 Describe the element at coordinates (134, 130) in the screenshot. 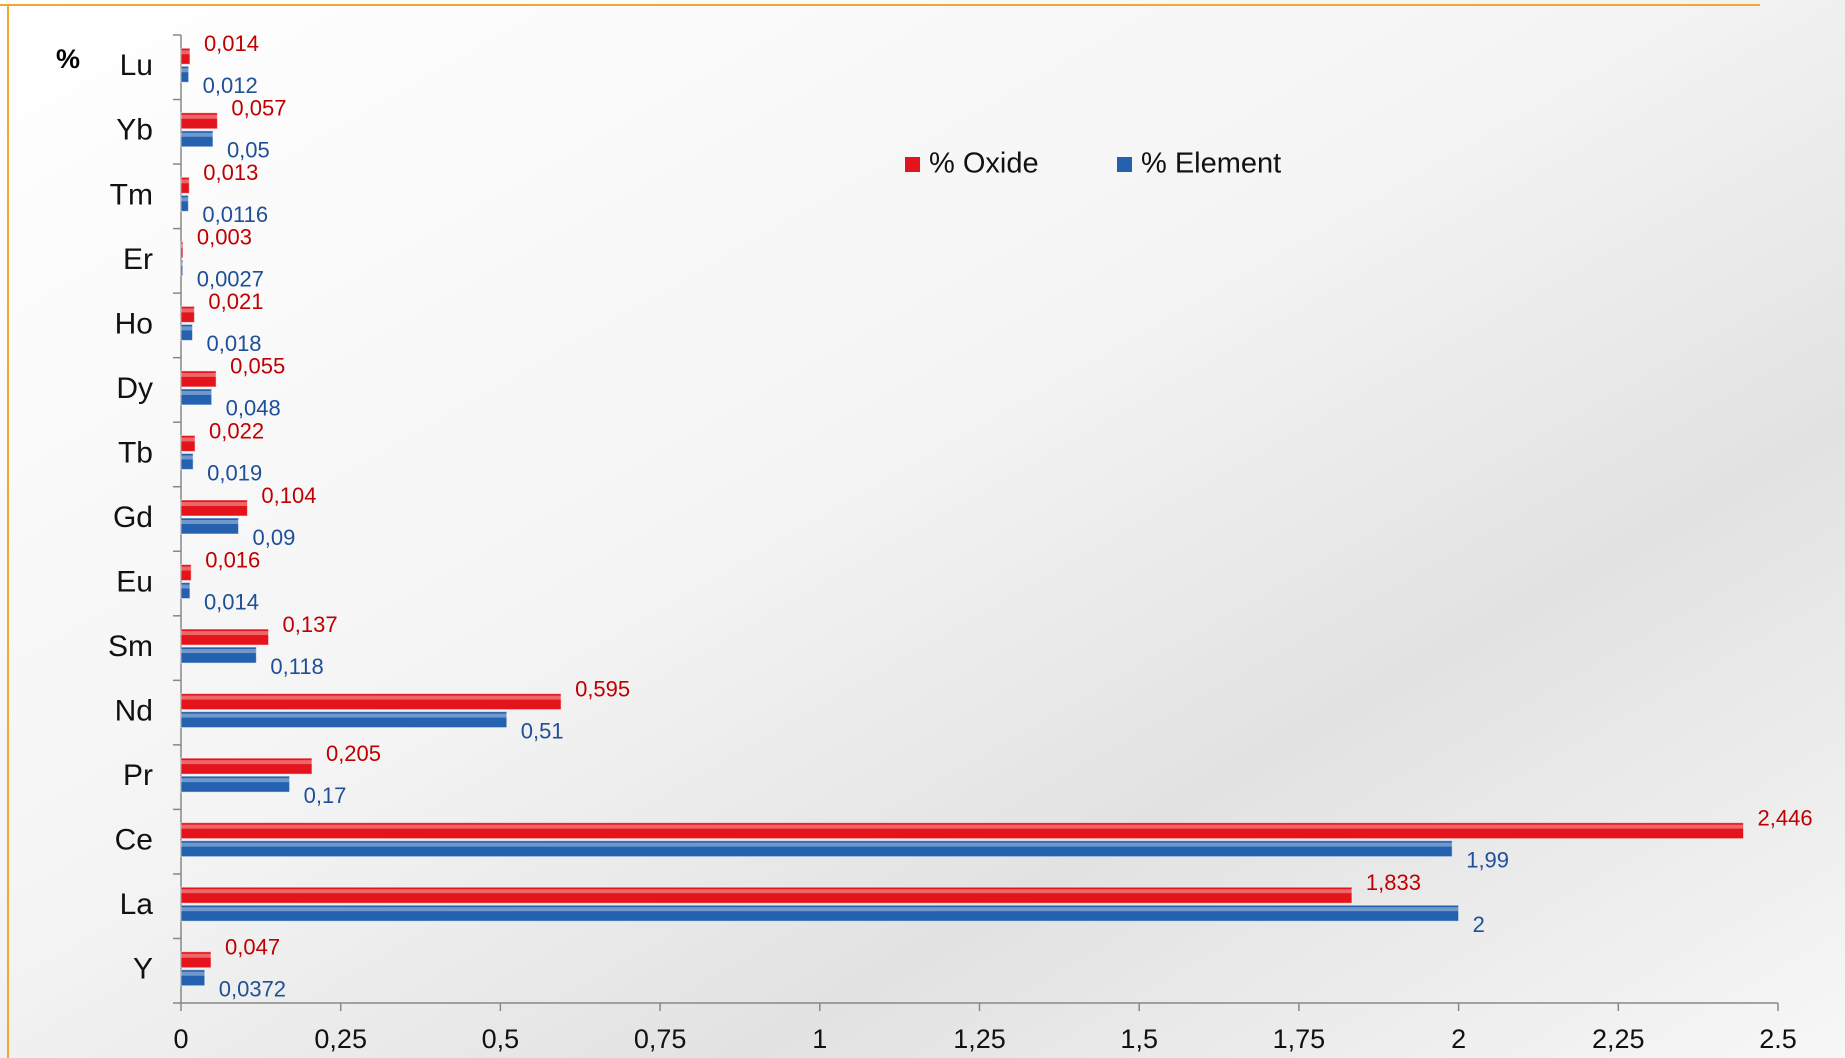

I see `category-label: Yb` at that location.